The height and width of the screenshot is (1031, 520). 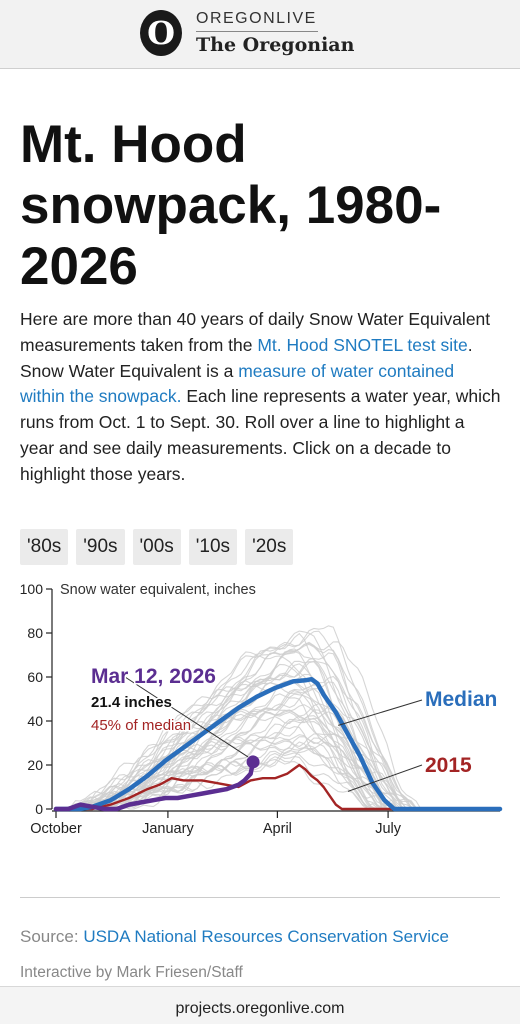 I want to click on decade-button-80s: '80s, so click(x=44, y=547).